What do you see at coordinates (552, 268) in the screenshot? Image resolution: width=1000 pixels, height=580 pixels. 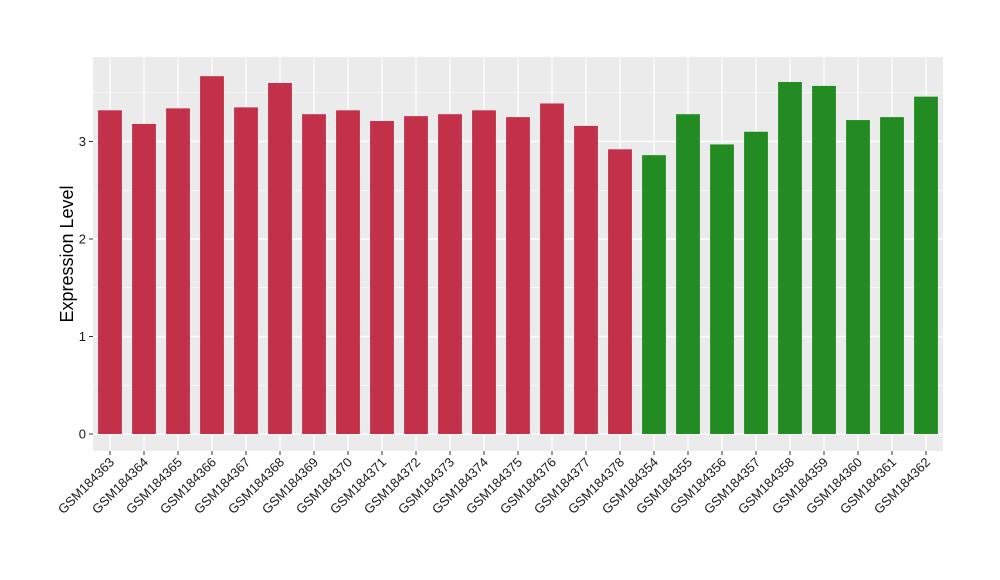 I see `bar-GSM184376` at bounding box center [552, 268].